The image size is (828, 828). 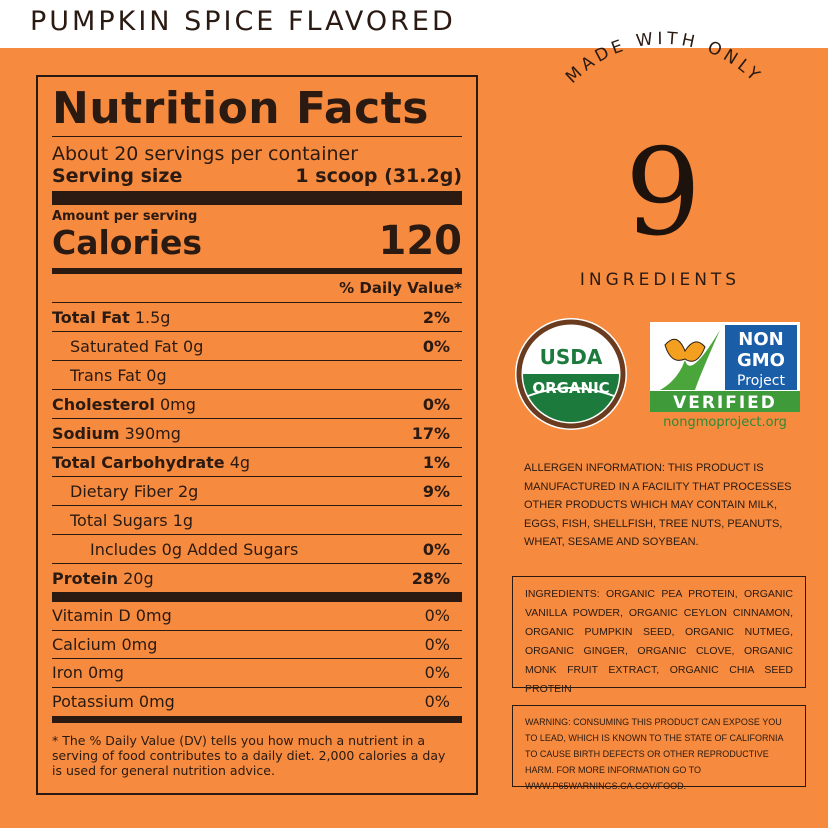 I want to click on nutrient: Trans Fat 0g, so click(x=109, y=375).